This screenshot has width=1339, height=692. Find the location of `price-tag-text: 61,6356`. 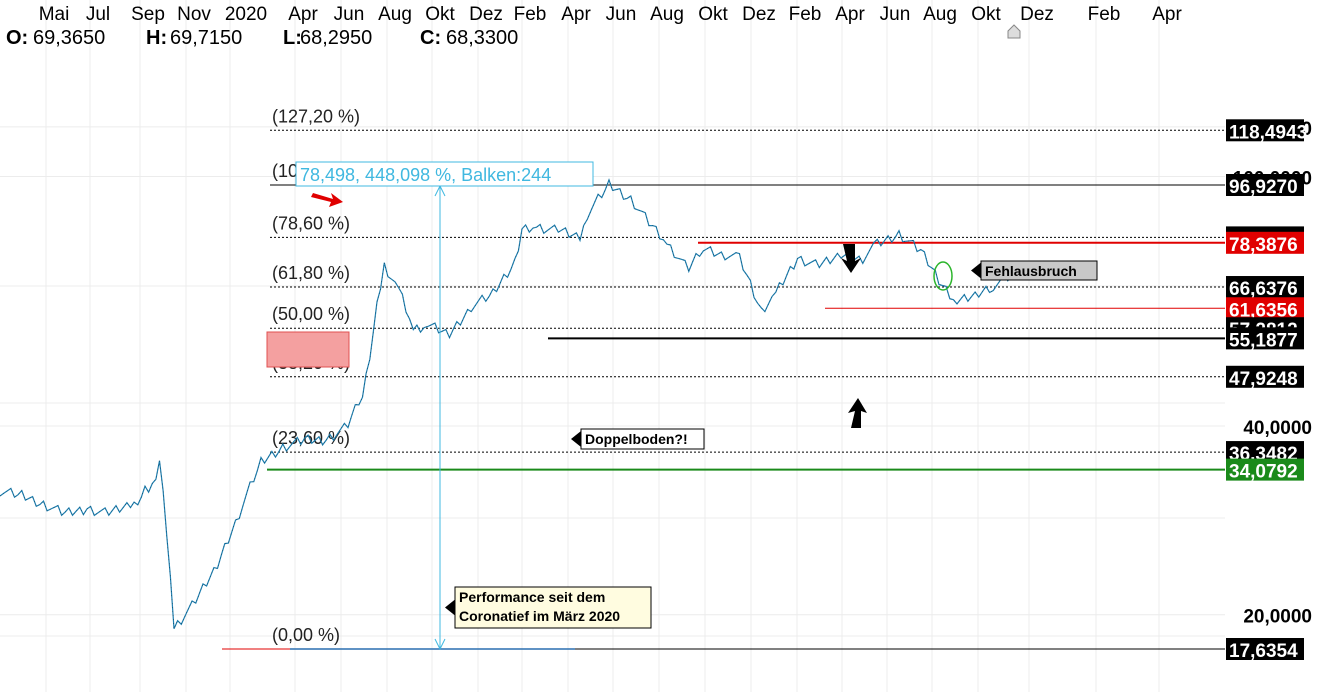

price-tag-text: 61,6356 is located at coordinates (1263, 310).